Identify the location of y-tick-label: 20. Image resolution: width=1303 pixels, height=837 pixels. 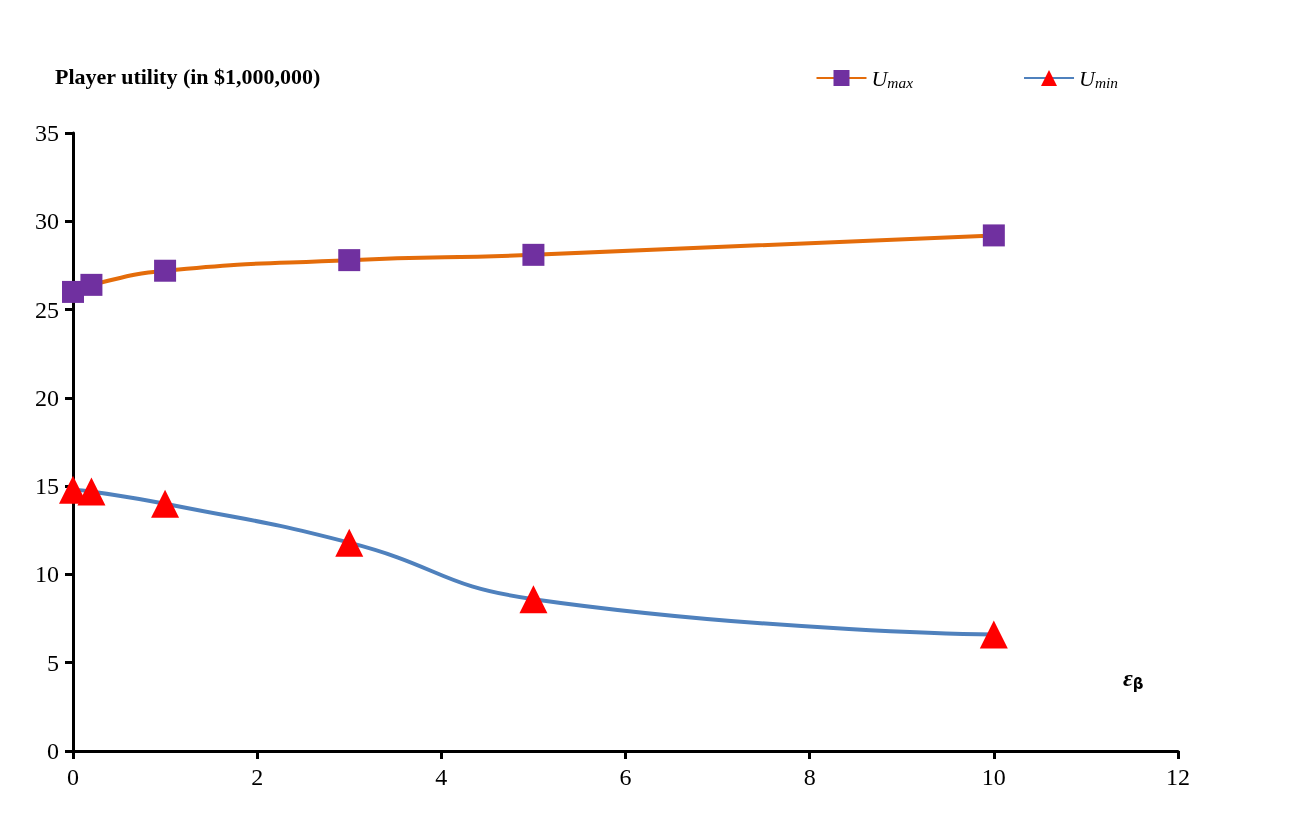
(47, 397).